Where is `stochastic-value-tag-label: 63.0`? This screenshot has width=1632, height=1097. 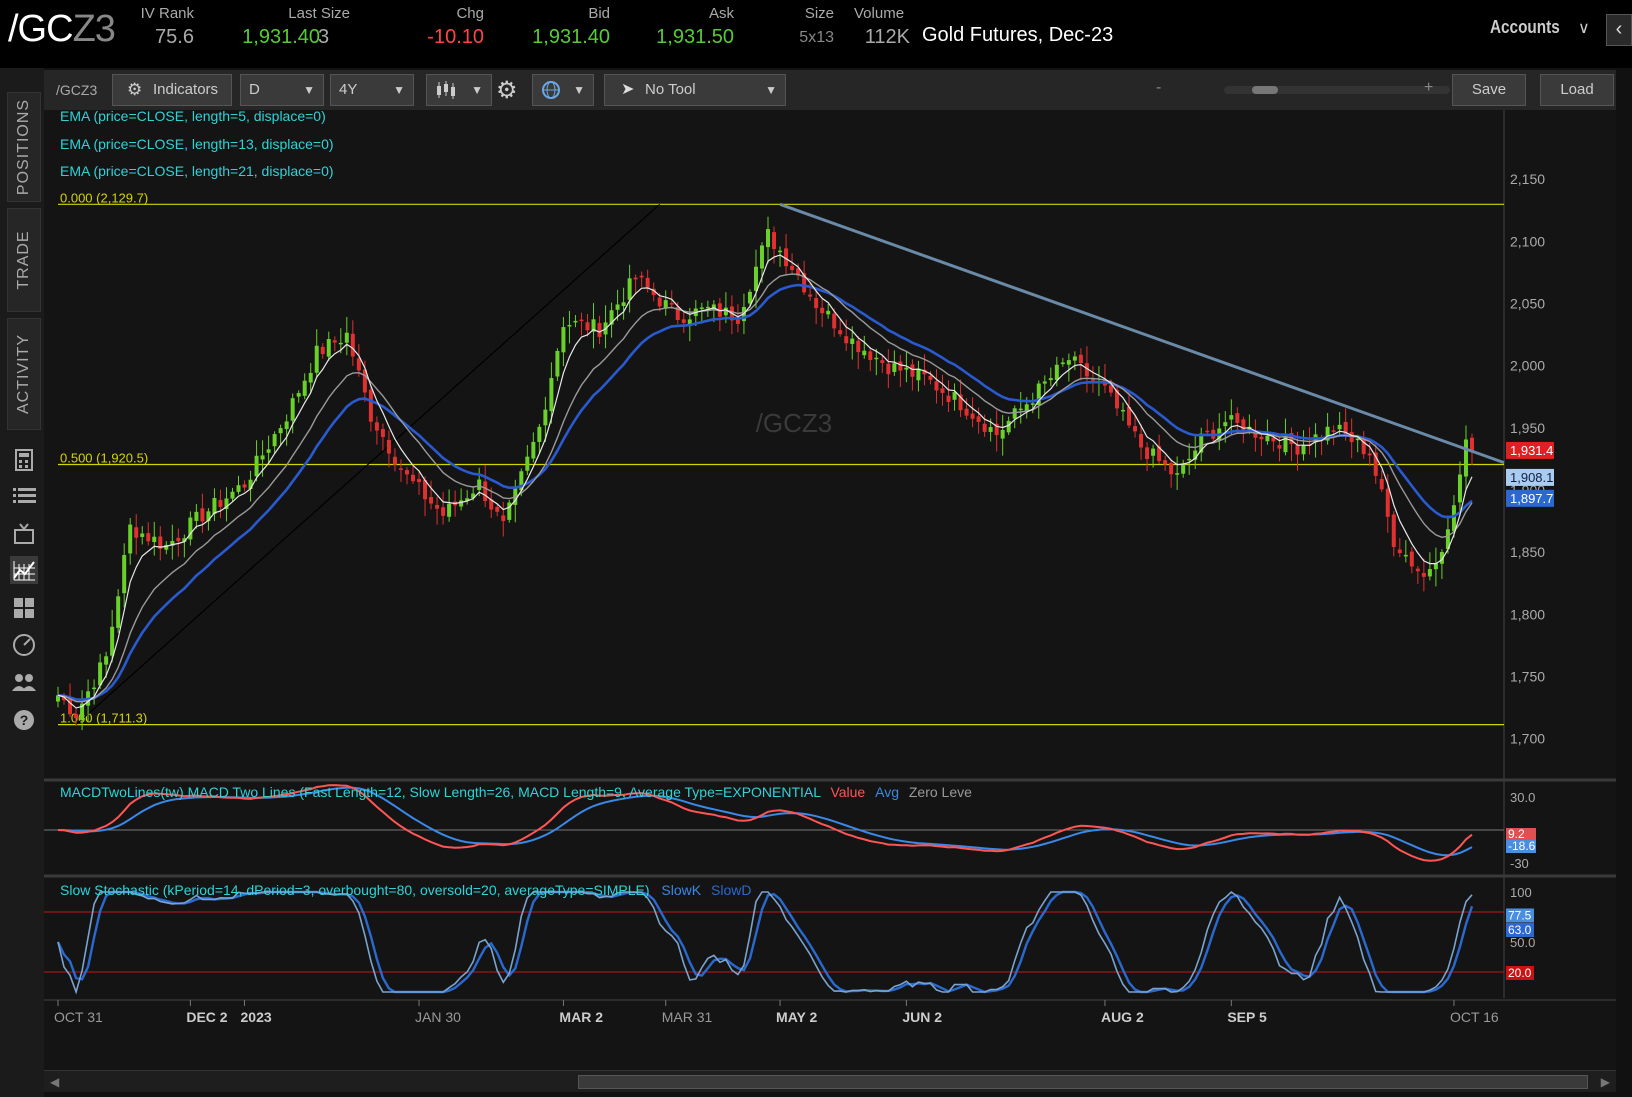
stochastic-value-tag-label: 63.0 is located at coordinates (1520, 930).